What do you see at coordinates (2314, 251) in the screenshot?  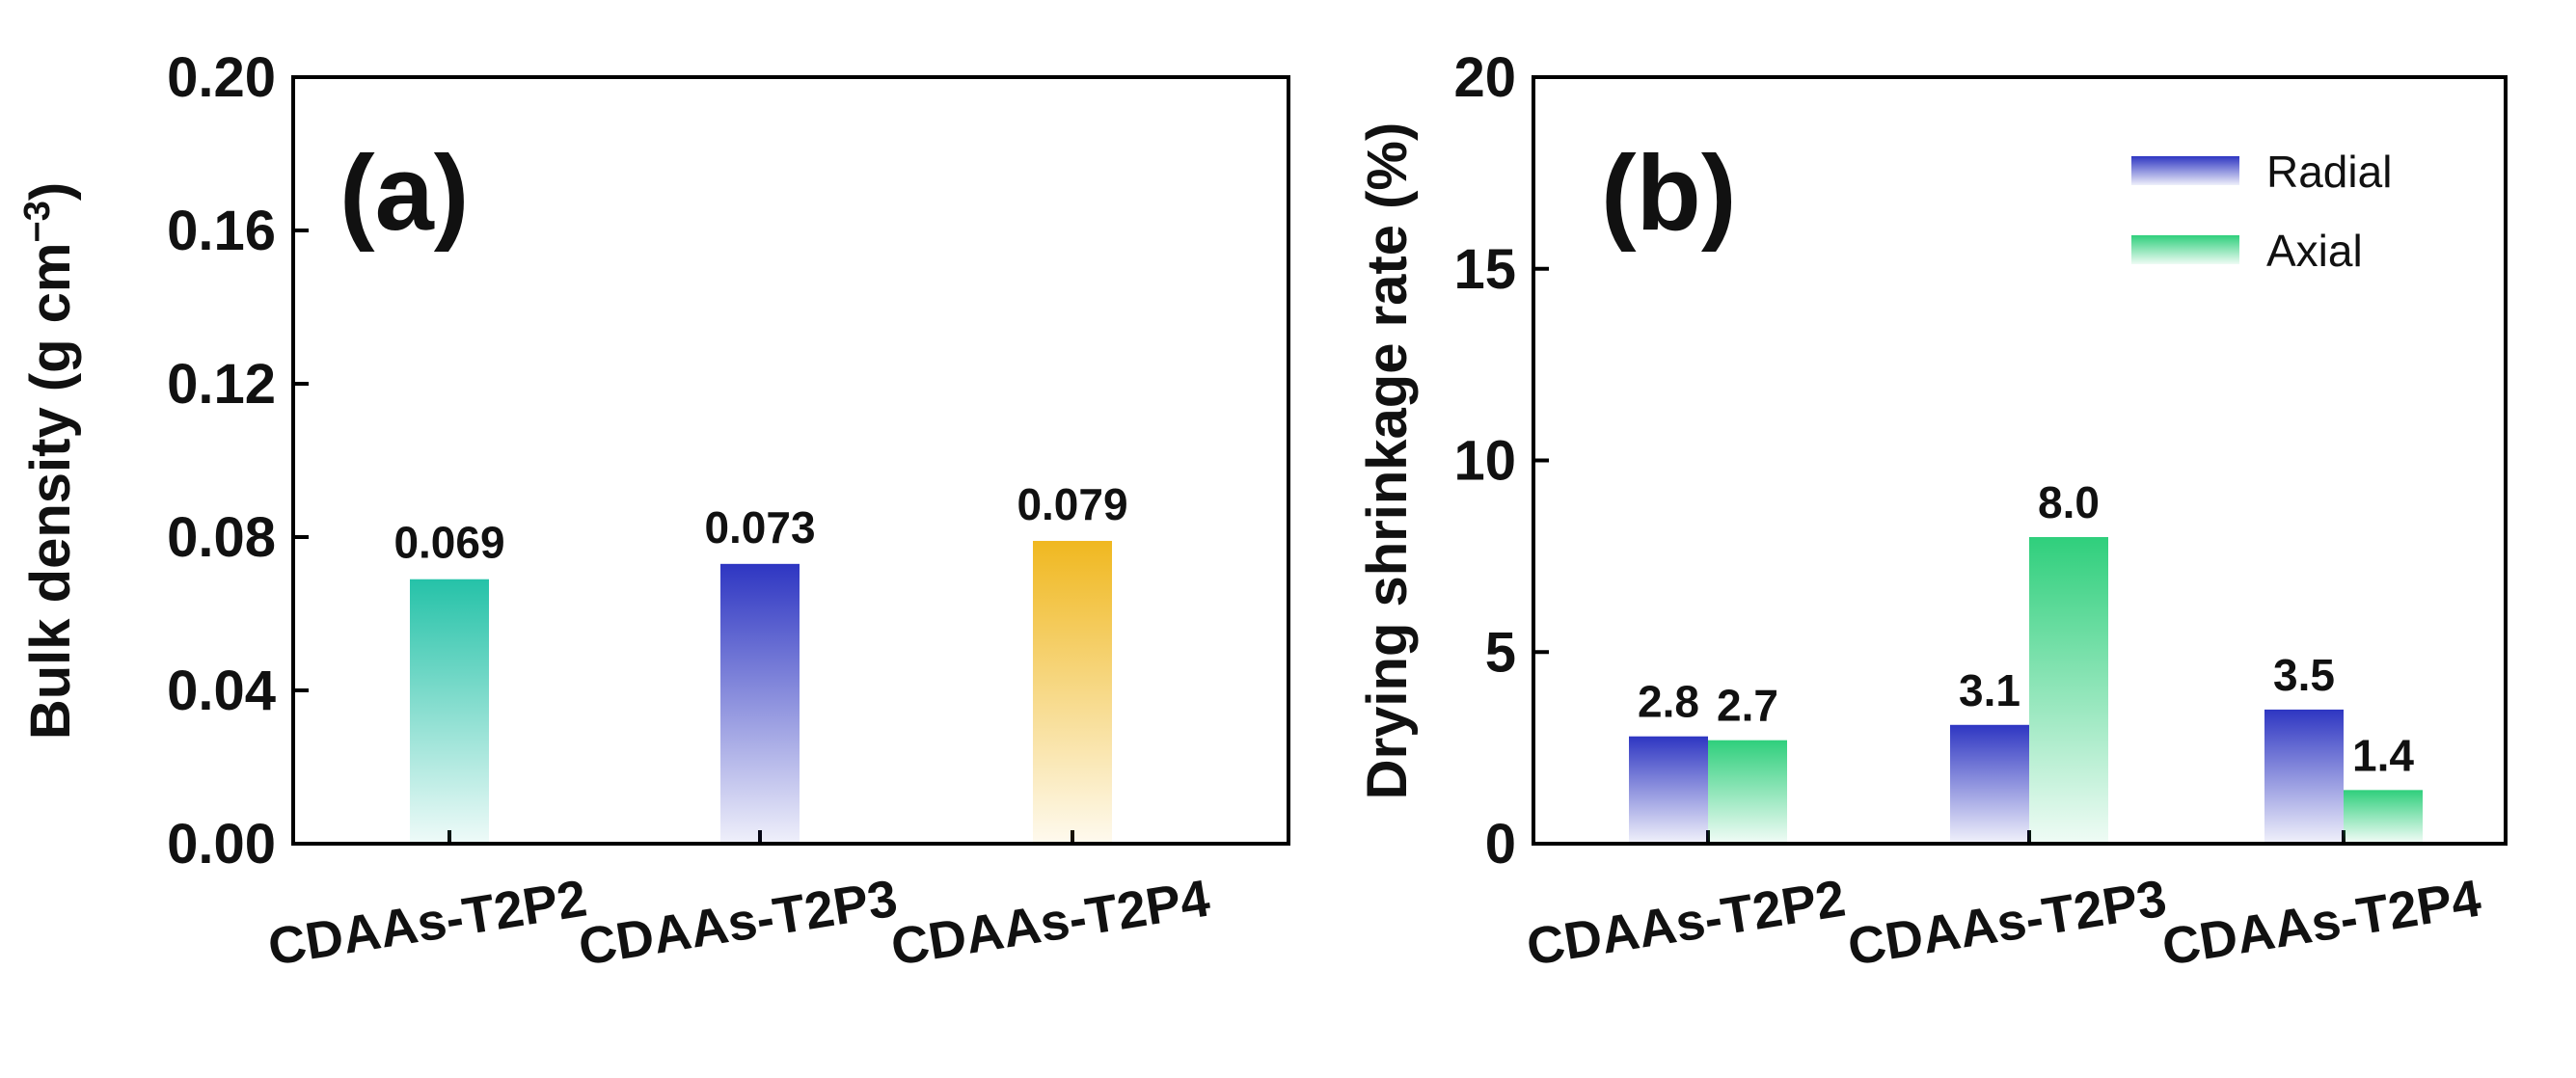 I see `legend-label-axial: Axial` at bounding box center [2314, 251].